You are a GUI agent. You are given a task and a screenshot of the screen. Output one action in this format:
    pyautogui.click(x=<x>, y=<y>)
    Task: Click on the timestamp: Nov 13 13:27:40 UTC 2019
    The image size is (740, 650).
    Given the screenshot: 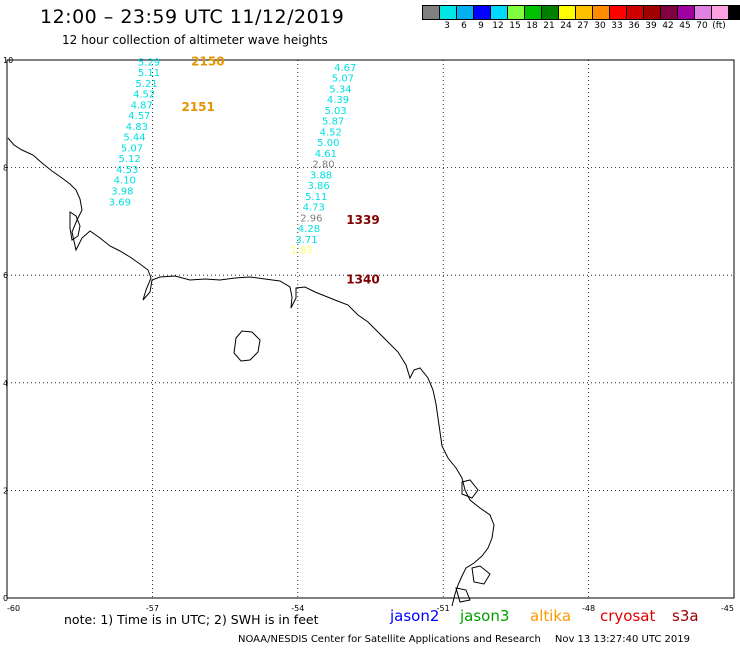 What is the action you would take?
    pyautogui.click(x=622, y=639)
    